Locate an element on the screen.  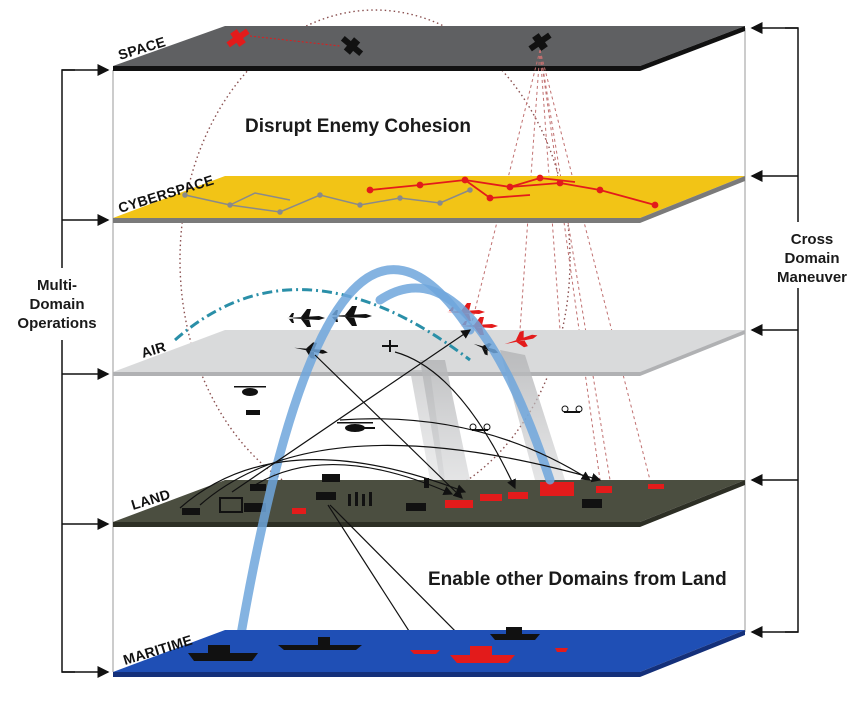
land-plane: LAND is located at coordinates (429, 500).